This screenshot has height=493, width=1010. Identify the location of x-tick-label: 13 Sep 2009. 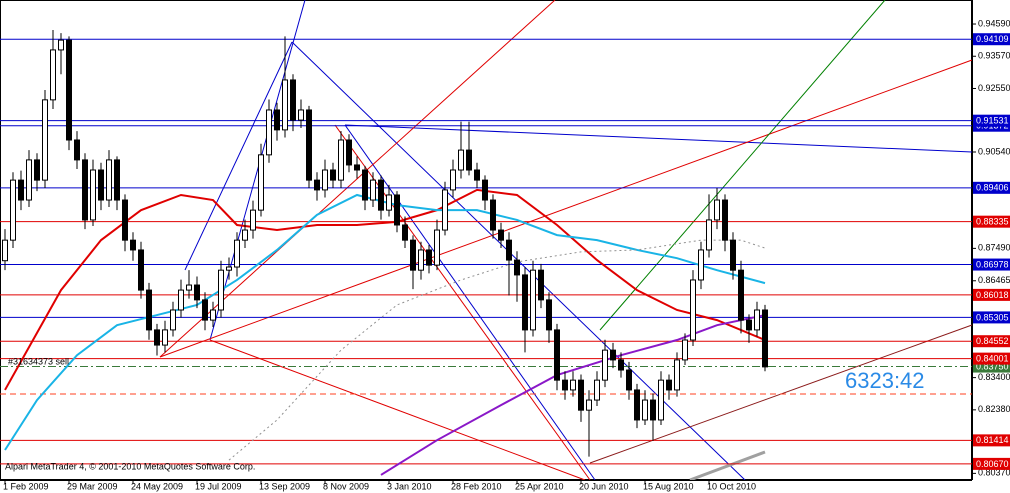
(284, 486).